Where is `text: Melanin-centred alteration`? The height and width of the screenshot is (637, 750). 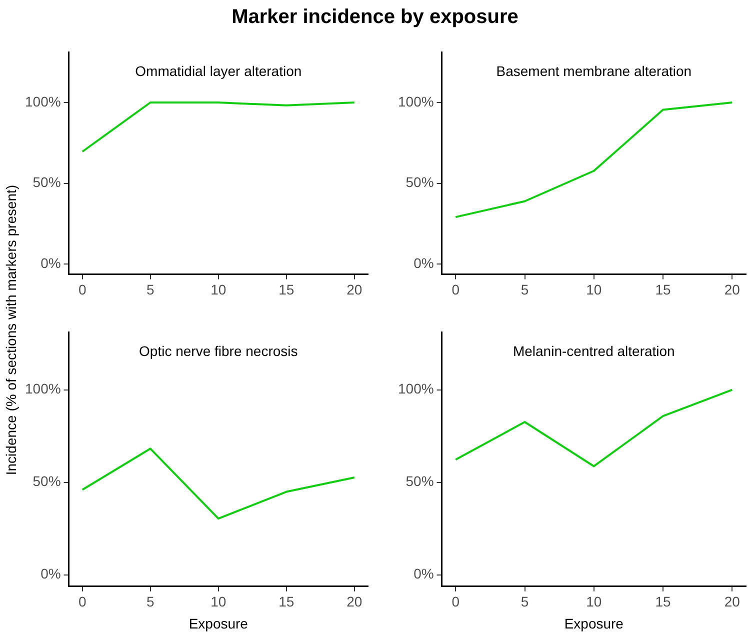 text: Melanin-centred alteration is located at coordinates (593, 350).